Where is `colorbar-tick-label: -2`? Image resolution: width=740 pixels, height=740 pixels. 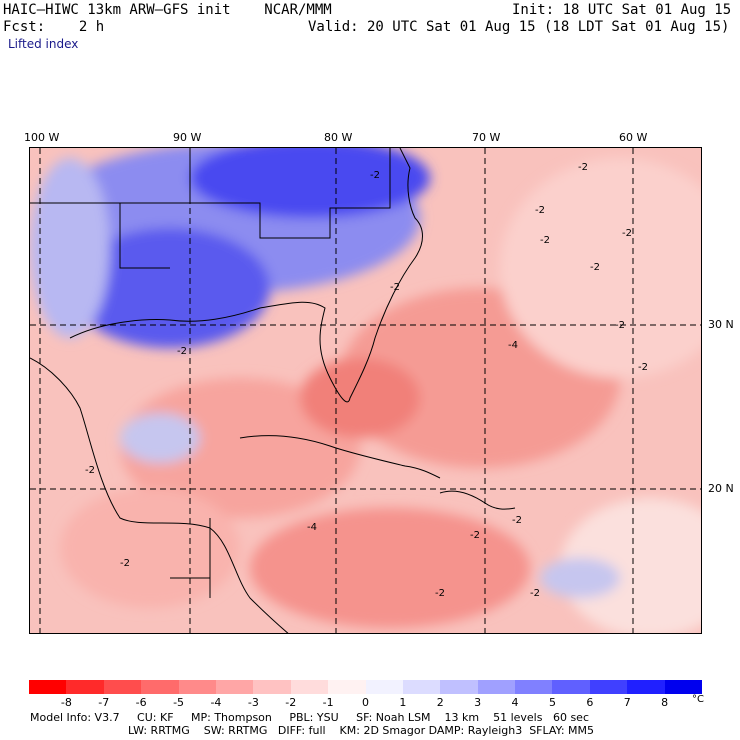 colorbar-tick-label: -2 is located at coordinates (291, 702).